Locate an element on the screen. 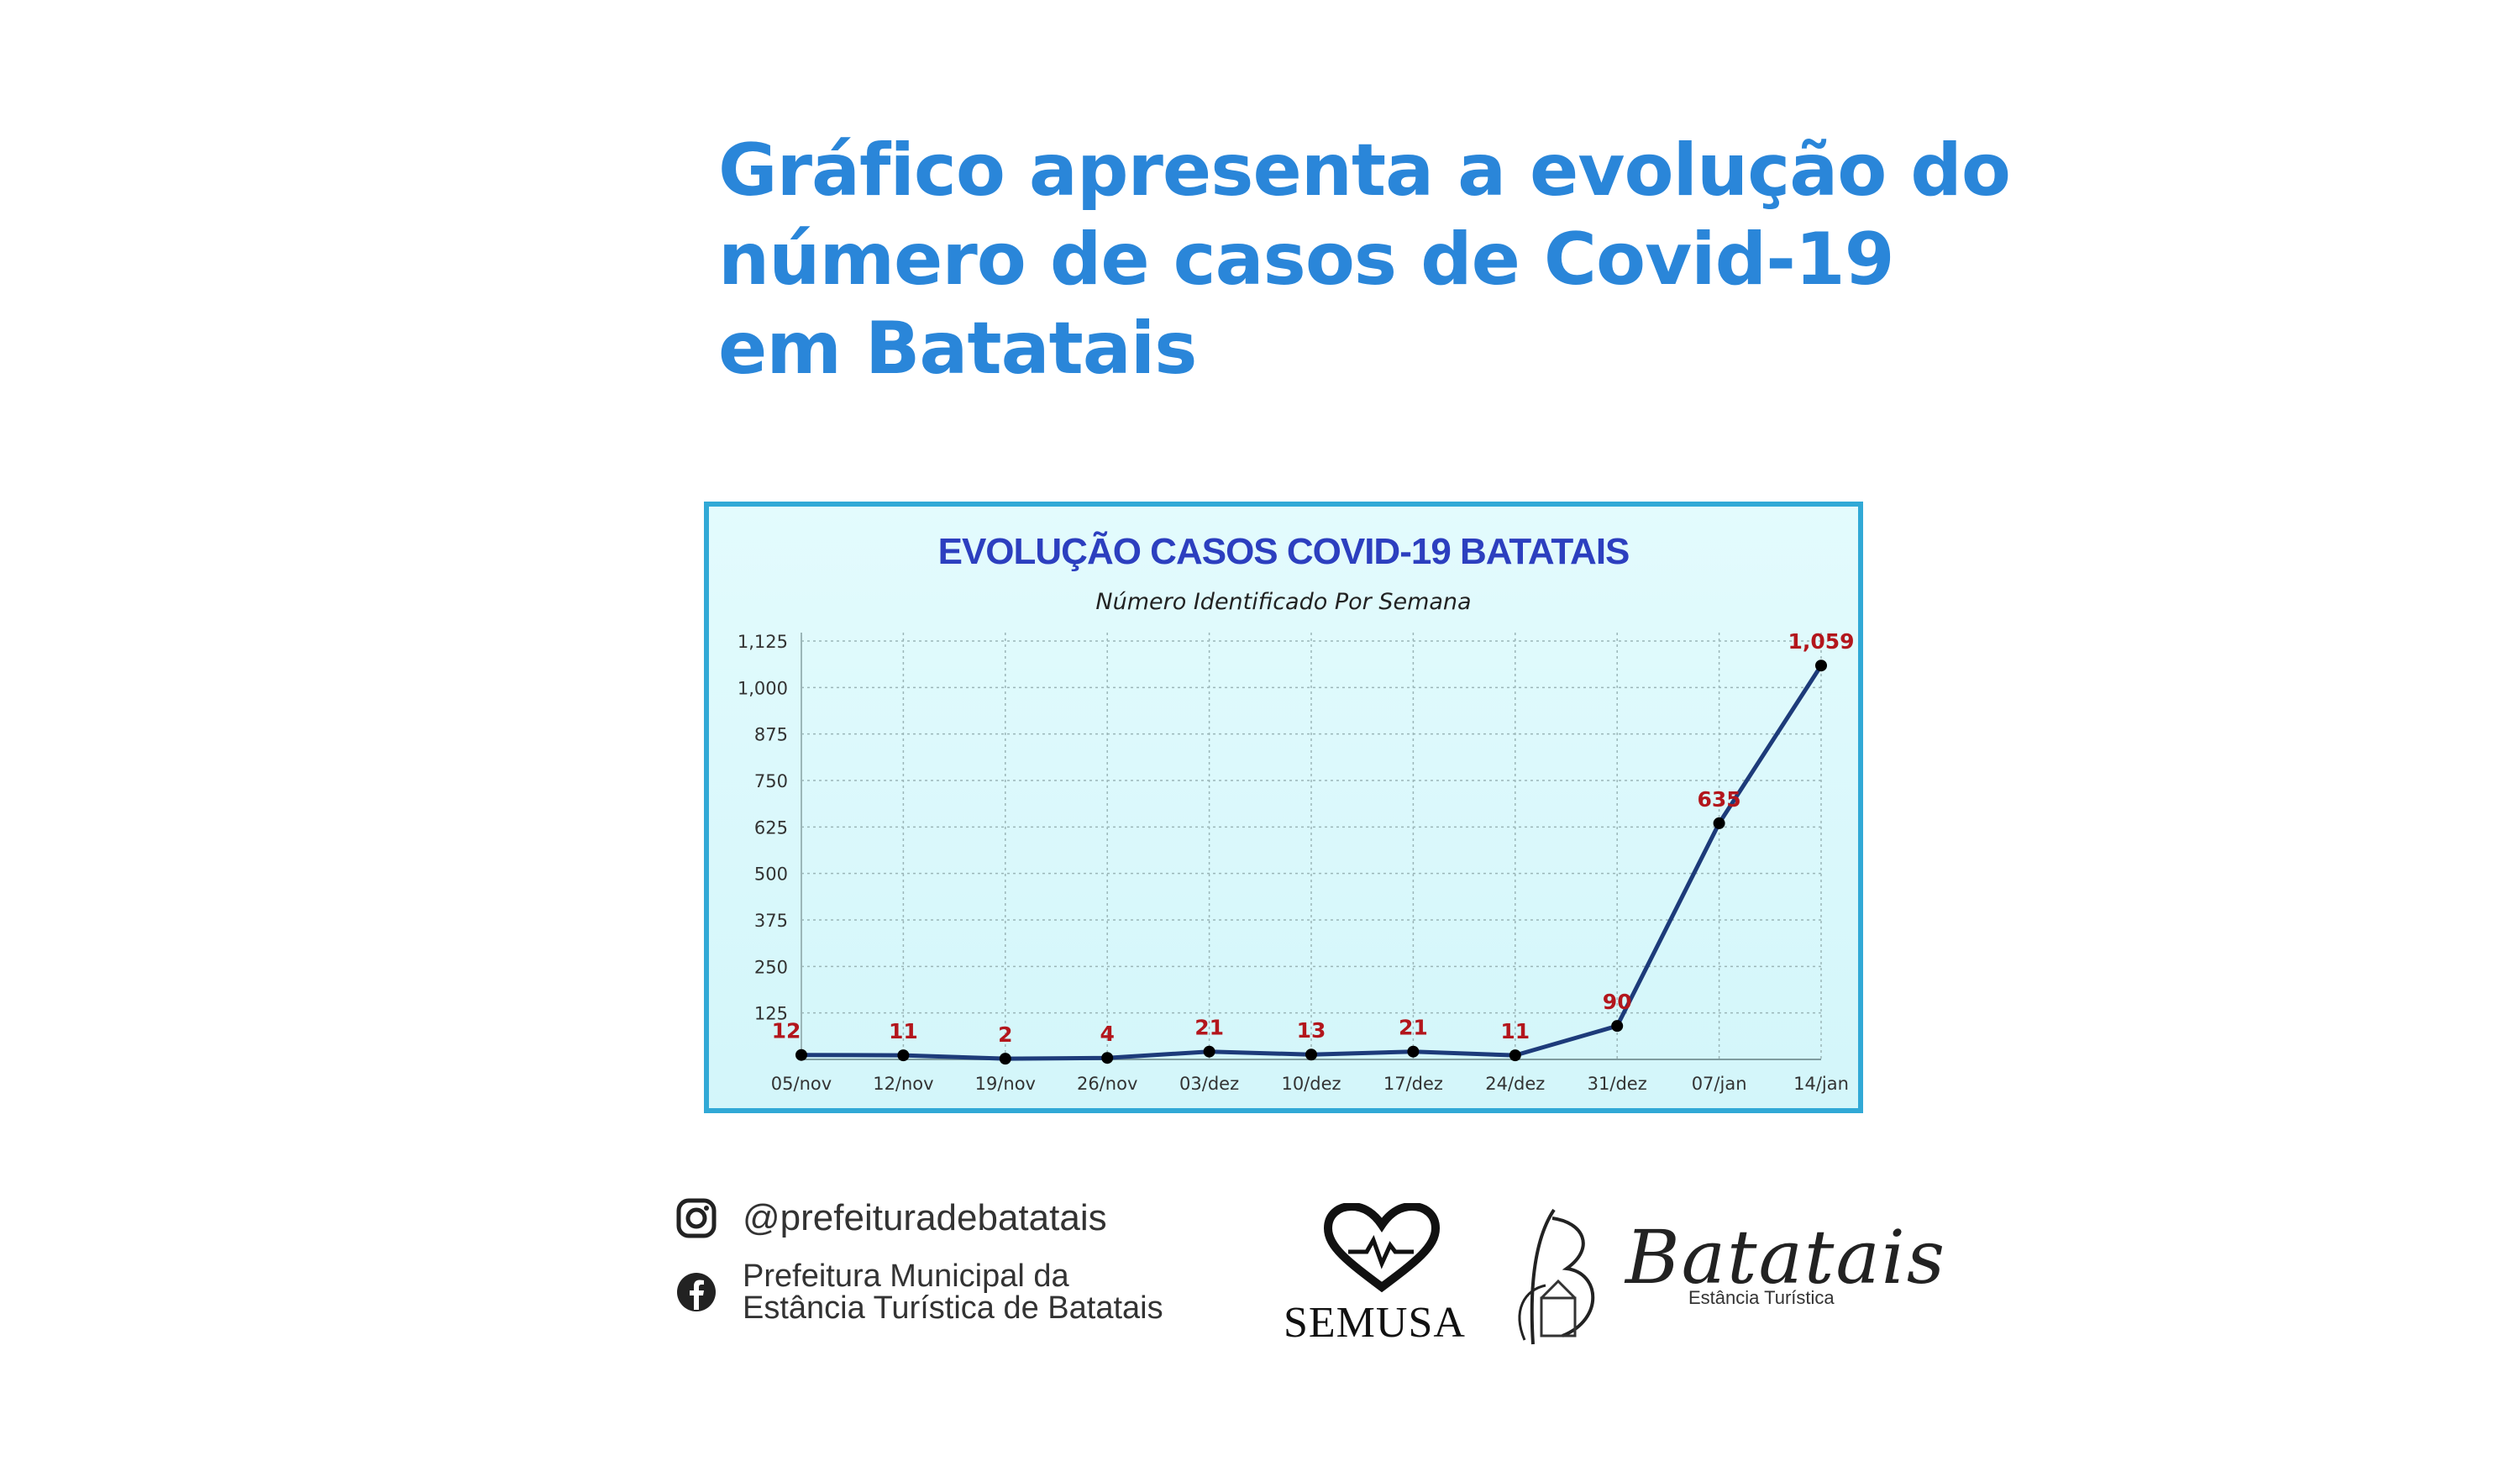 This screenshot has height=1482, width=2520. facebook-line-1: Prefeitura Municipal da is located at coordinates (906, 1276).